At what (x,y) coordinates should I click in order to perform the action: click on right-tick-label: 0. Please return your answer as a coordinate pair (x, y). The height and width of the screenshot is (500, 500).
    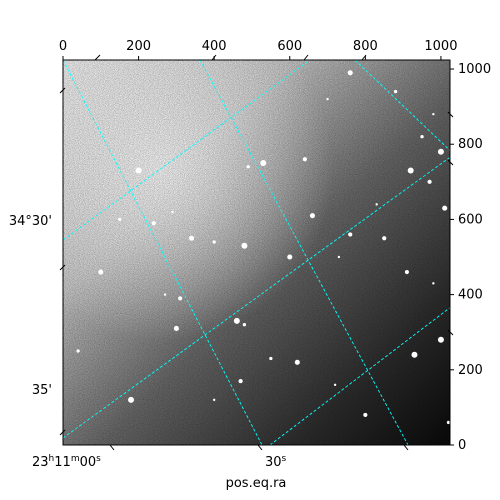
    Looking at the image, I should click on (462, 445).